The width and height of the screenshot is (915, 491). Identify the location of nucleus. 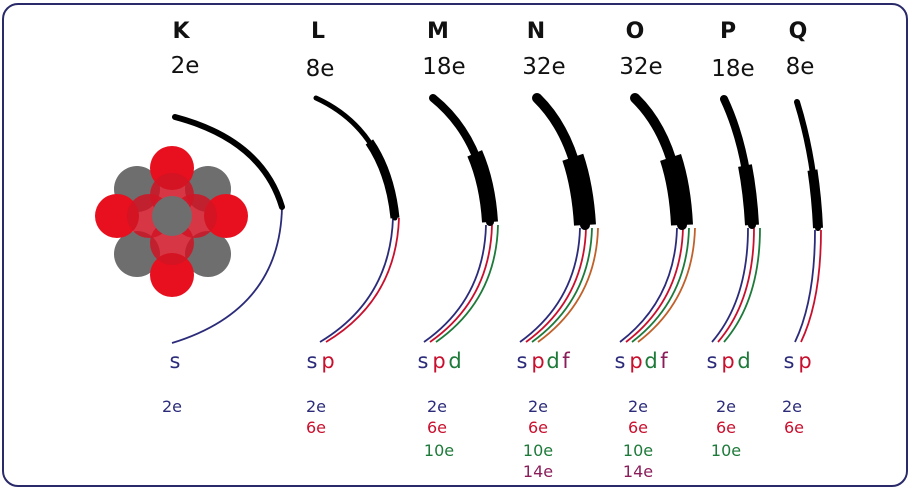
(171, 221).